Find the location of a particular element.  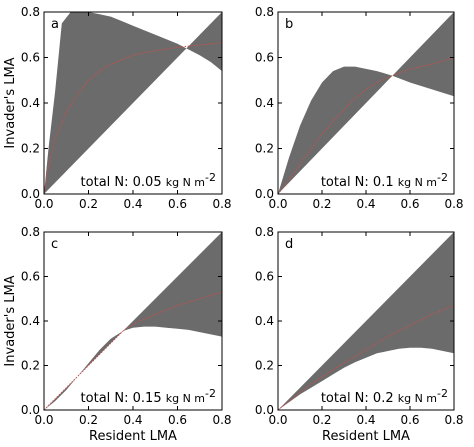

panel-letter: c is located at coordinates (54, 244).